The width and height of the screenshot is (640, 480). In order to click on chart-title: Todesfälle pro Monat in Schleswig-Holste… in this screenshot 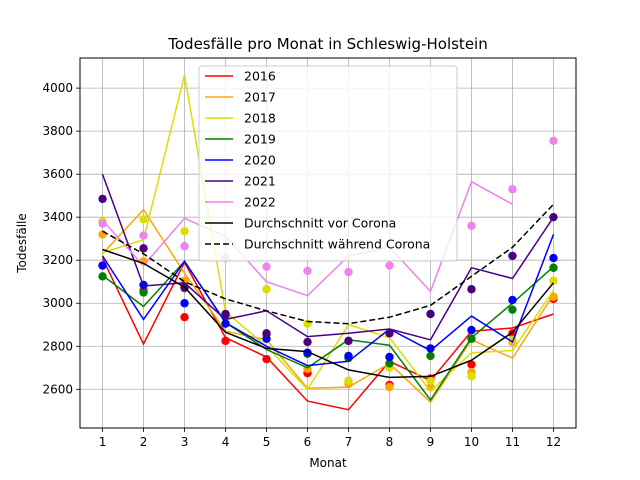, I will do `click(327, 44)`.